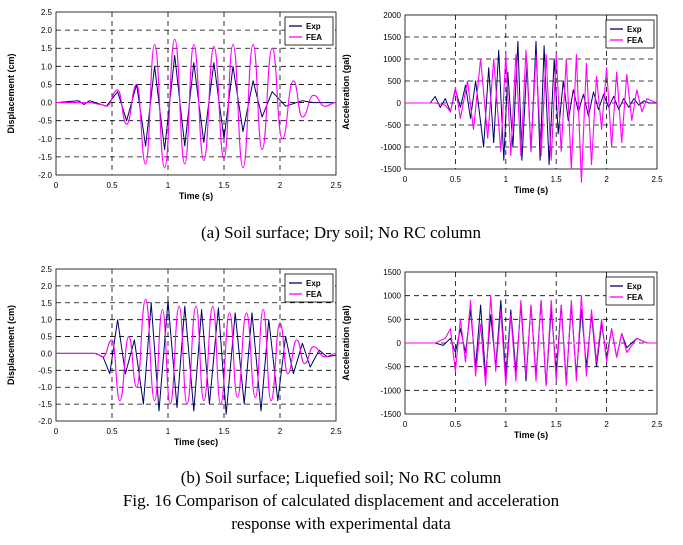  Describe the element at coordinates (196, 442) in the screenshot. I see `x-axis-label: Time (sec)` at that location.